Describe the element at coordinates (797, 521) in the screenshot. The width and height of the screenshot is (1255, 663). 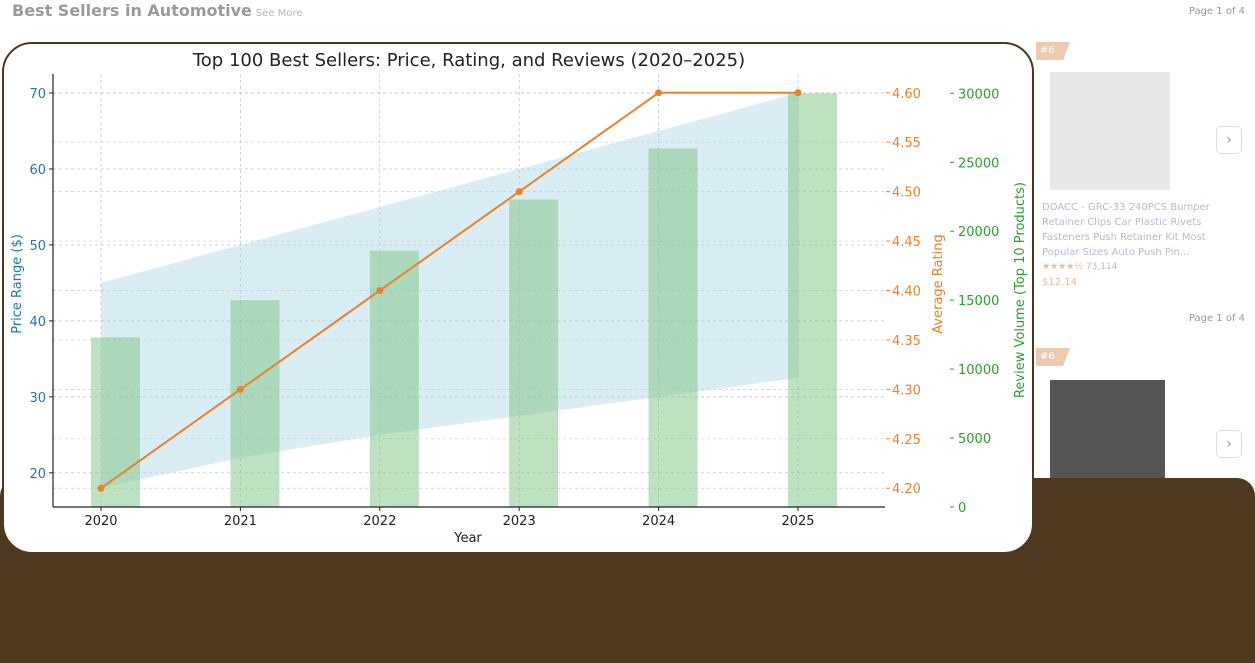
I see `x-tick-label: 2025` at that location.